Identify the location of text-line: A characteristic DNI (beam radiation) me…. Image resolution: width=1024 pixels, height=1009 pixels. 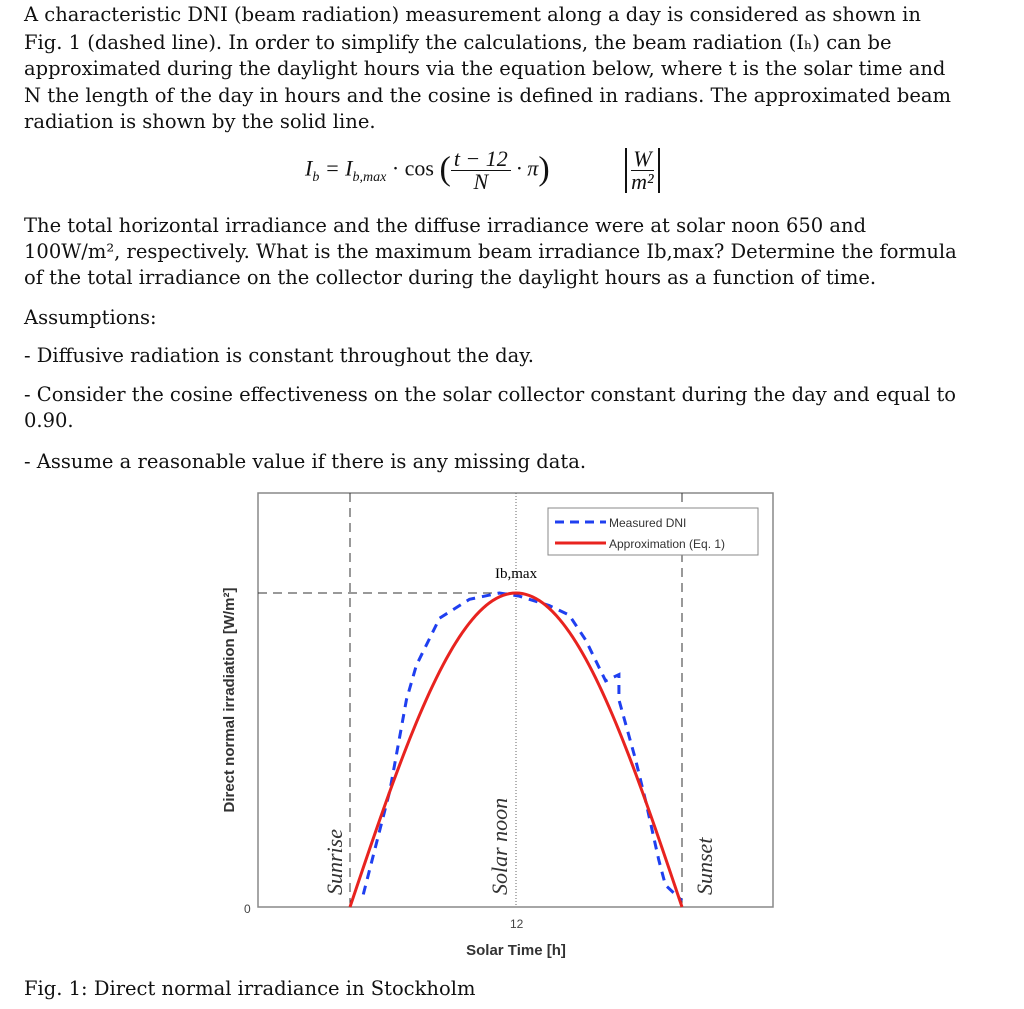
(472, 14).